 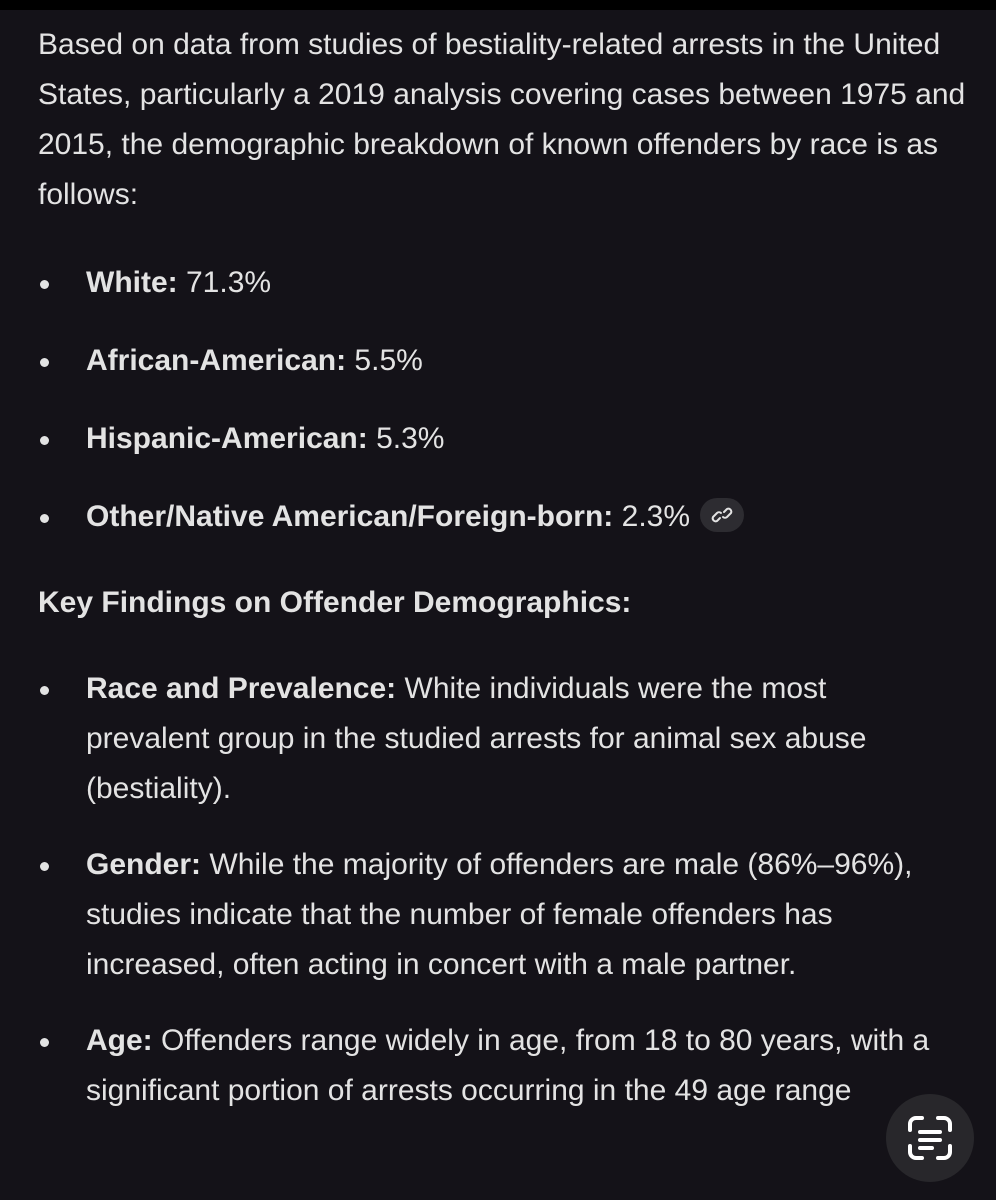 I want to click on breakdown-item: African-American: 5.5%, so click(x=508, y=361).